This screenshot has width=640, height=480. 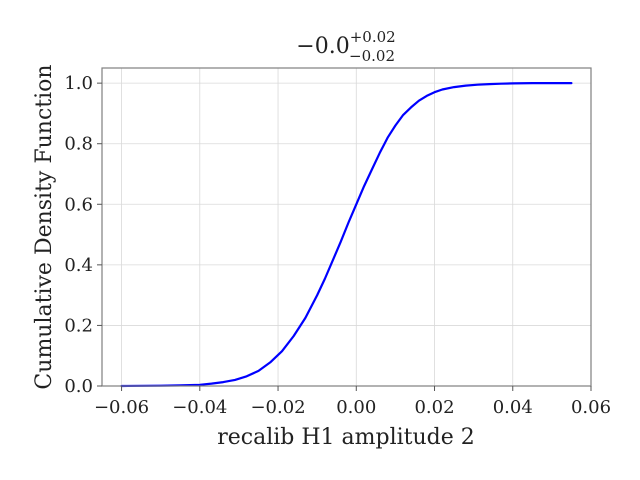 I want to click on y-tick-label: 0.4, so click(x=78, y=265).